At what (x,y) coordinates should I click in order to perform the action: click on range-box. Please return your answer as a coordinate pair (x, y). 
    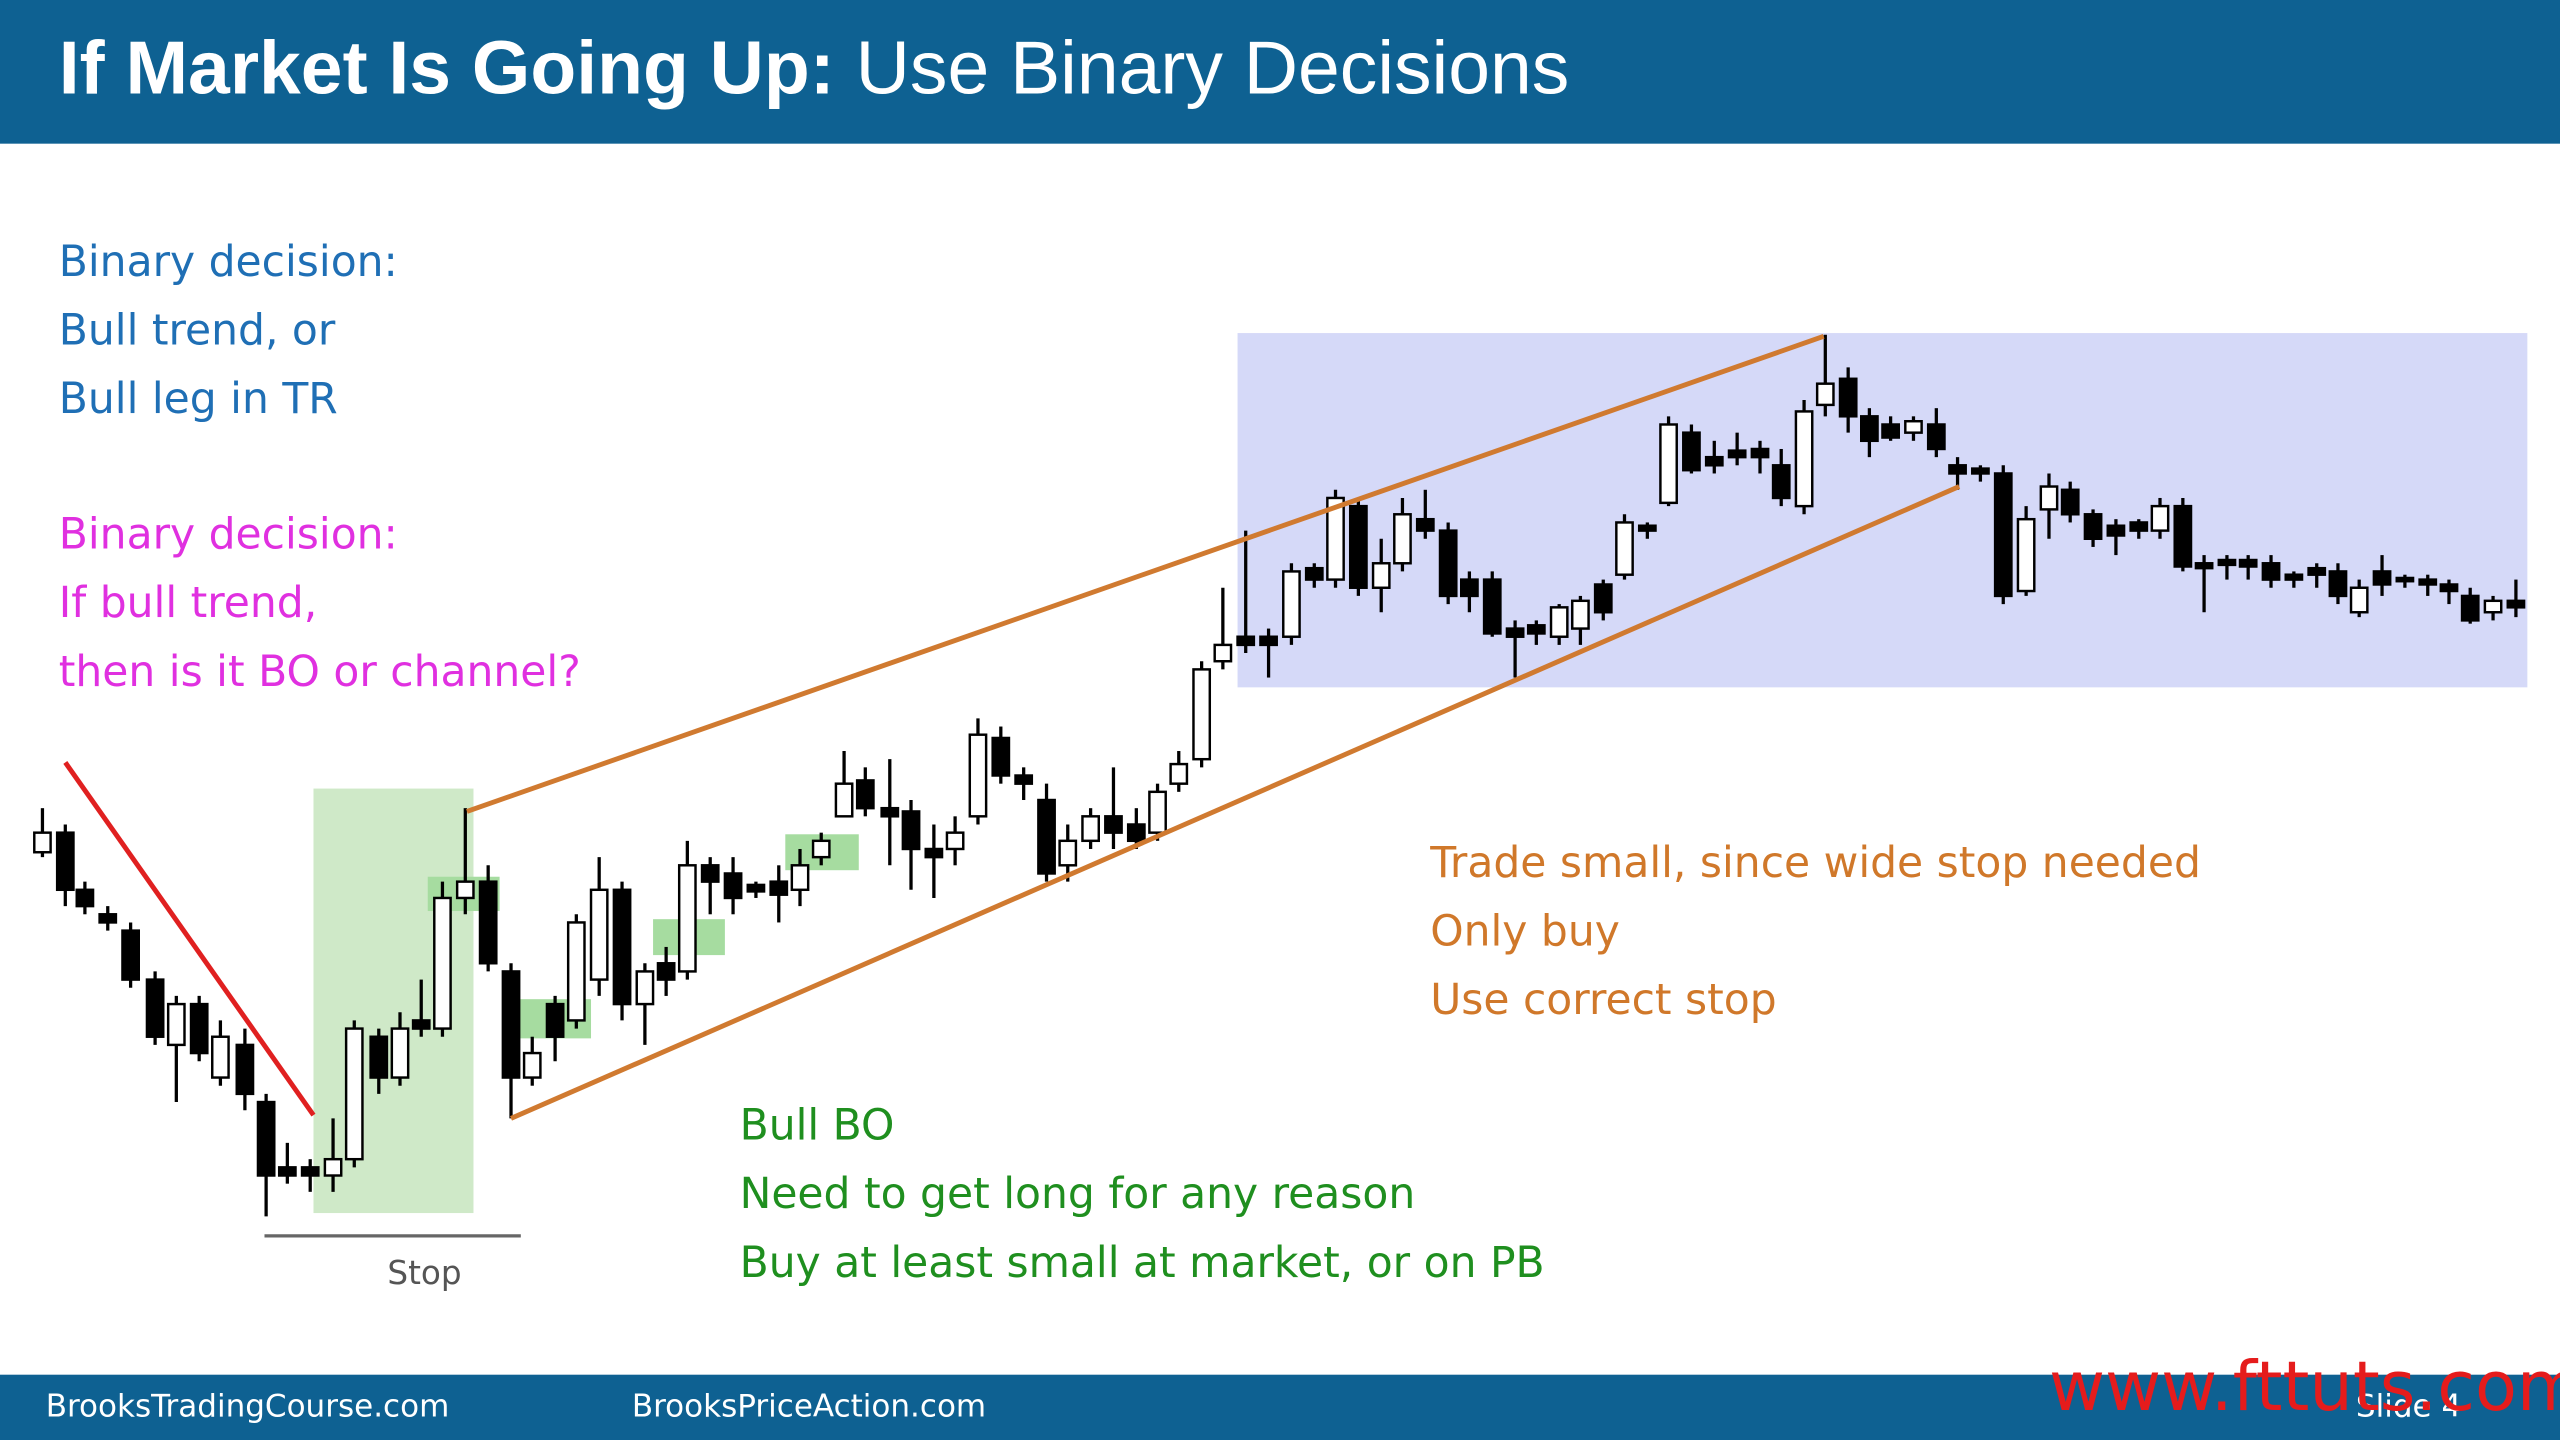
    Looking at the image, I should click on (1882, 510).